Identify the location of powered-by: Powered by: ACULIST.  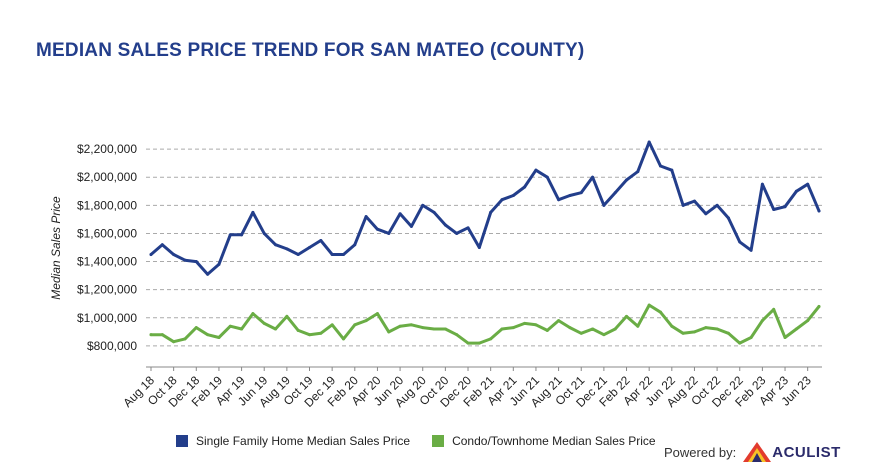
(752, 452).